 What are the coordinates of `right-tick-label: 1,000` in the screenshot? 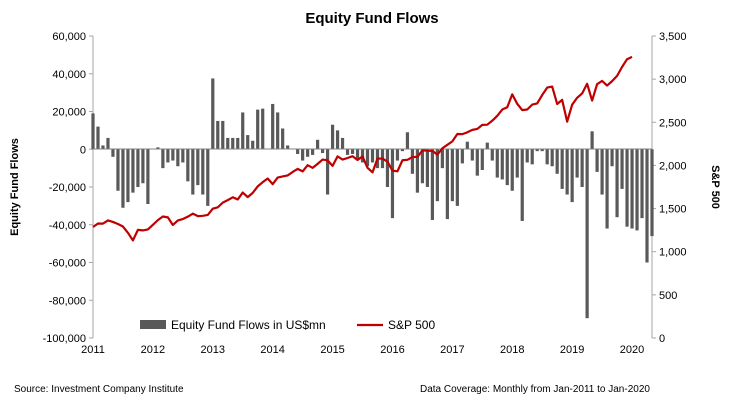 It's located at (673, 253).